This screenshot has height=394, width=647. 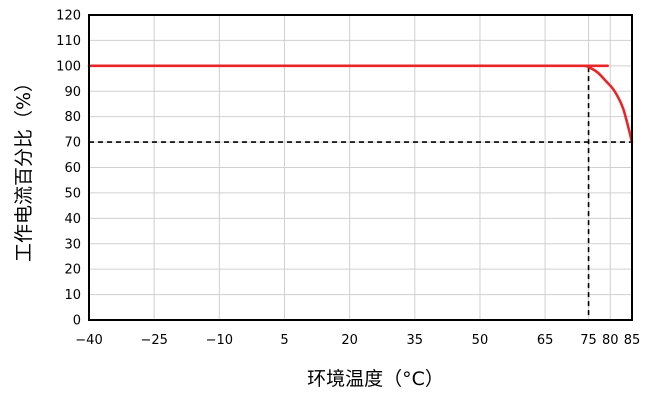 What do you see at coordinates (480, 340) in the screenshot?
I see `x-tick-label: 50` at bounding box center [480, 340].